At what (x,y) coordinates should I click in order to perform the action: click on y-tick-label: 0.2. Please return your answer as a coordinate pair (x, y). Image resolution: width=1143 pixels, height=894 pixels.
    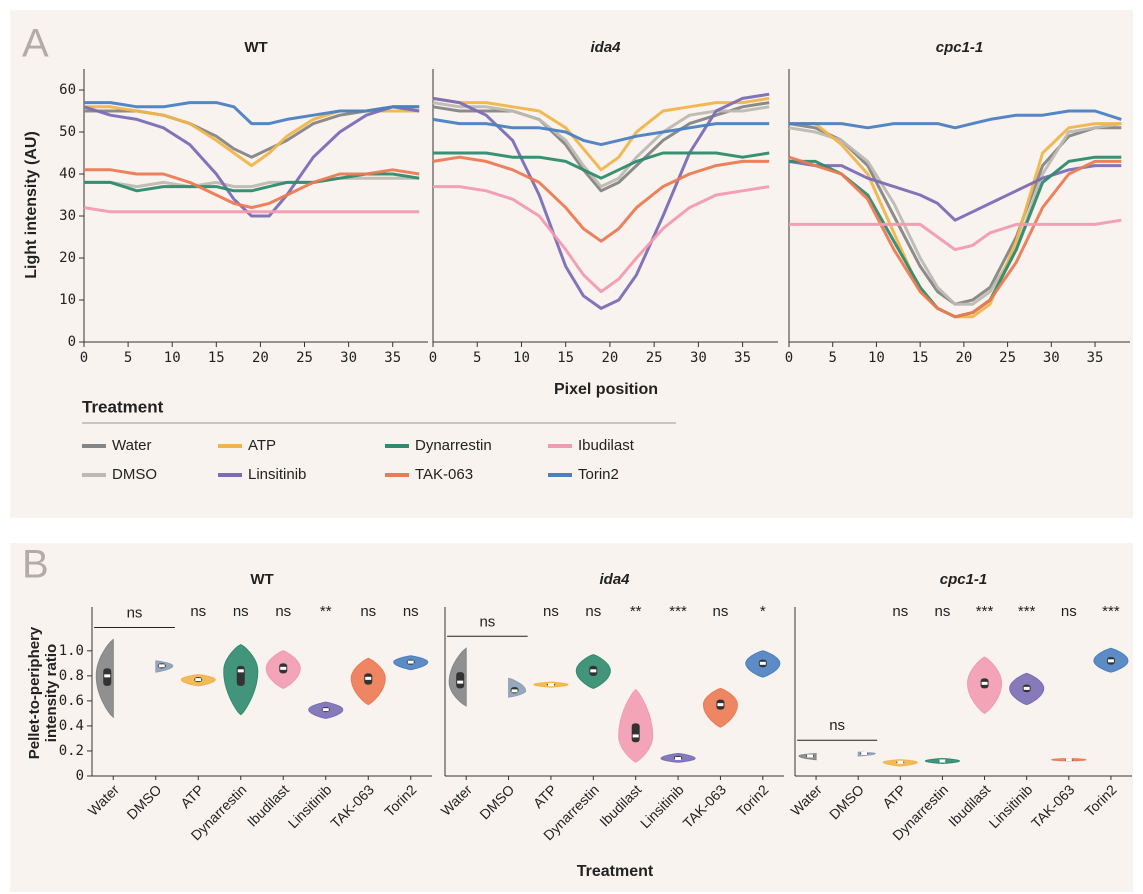
    Looking at the image, I should click on (71, 751).